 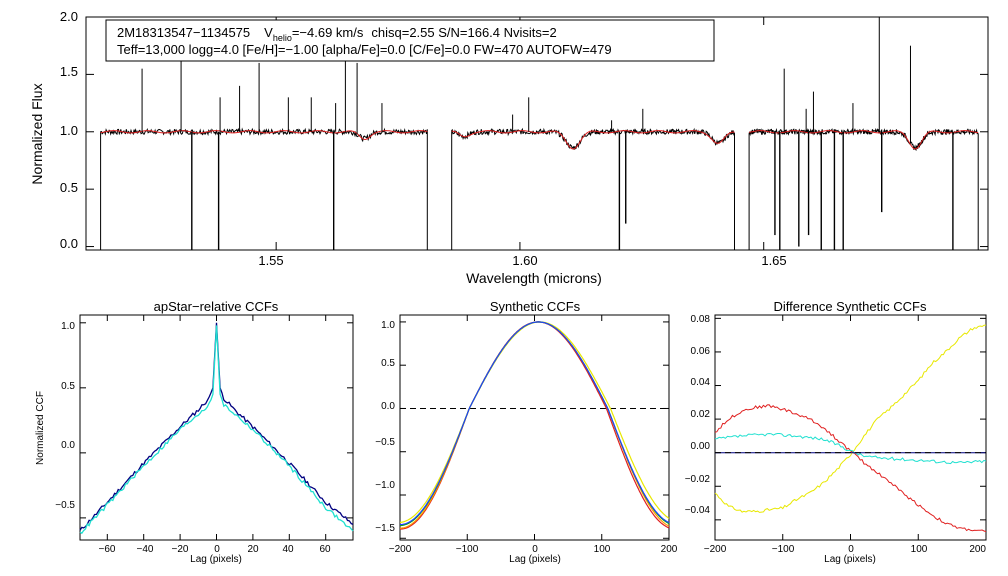 I want to click on apstar-ccf-x-tick-labels: −60 −40 −20 0 20 40 60, so click(x=215, y=549).